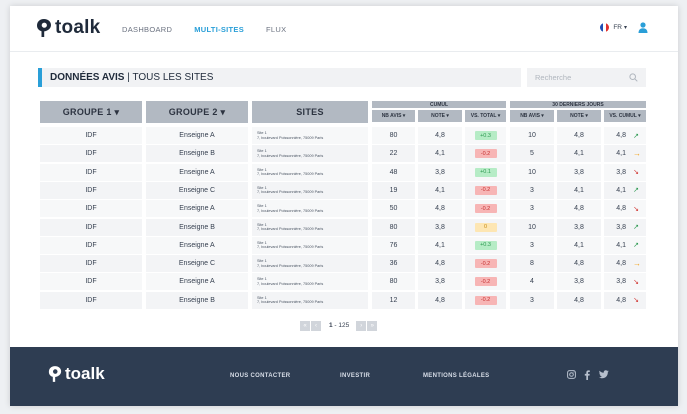  What do you see at coordinates (617, 27) in the screenshot?
I see `language-selector: FR` at bounding box center [617, 27].